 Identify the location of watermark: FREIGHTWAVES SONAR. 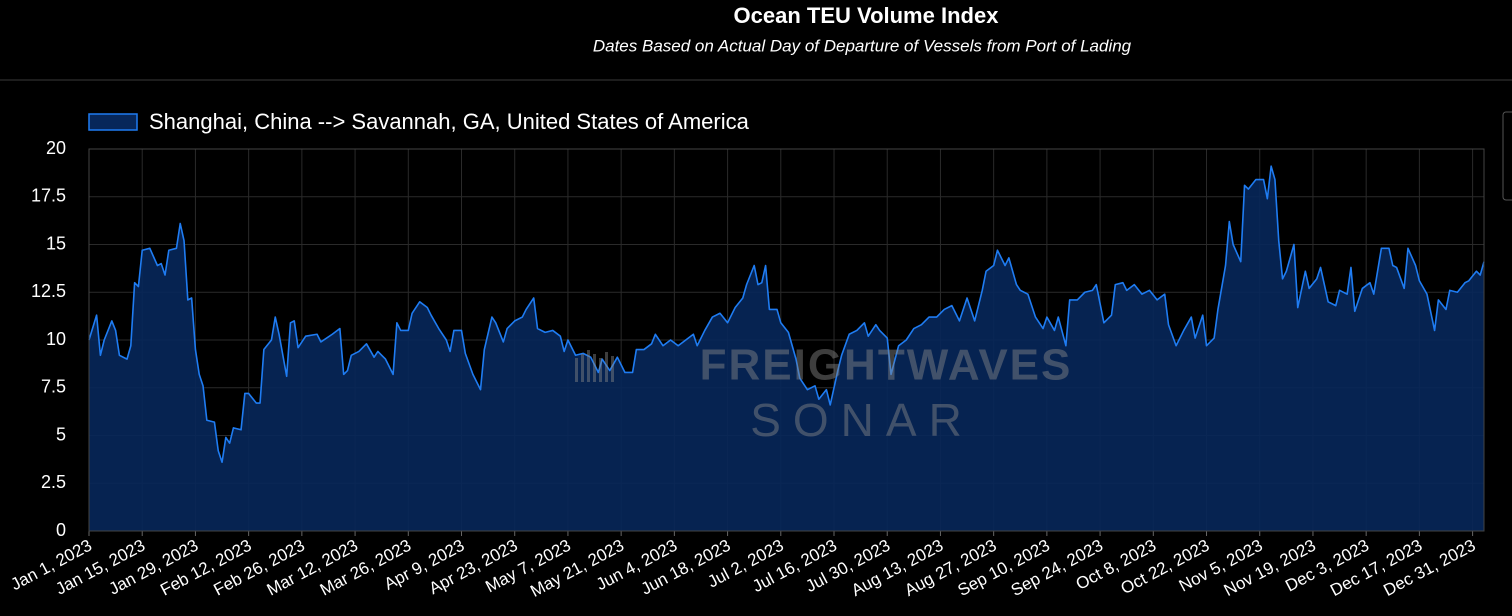
(824, 393).